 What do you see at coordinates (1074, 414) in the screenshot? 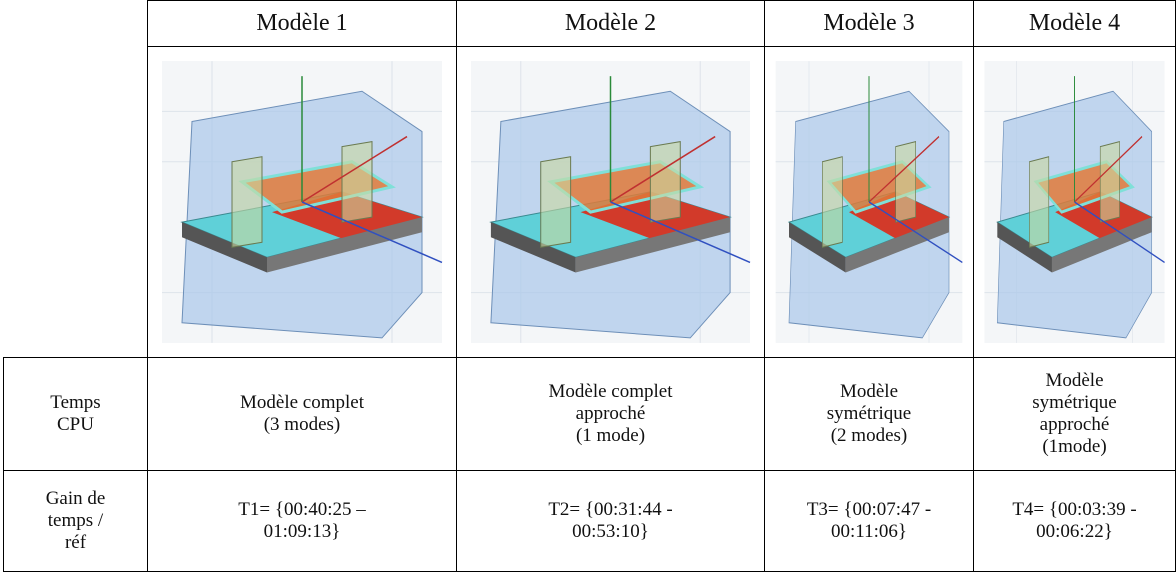
I see `cell: Modèle symétrique approché (1mode)` at bounding box center [1074, 414].